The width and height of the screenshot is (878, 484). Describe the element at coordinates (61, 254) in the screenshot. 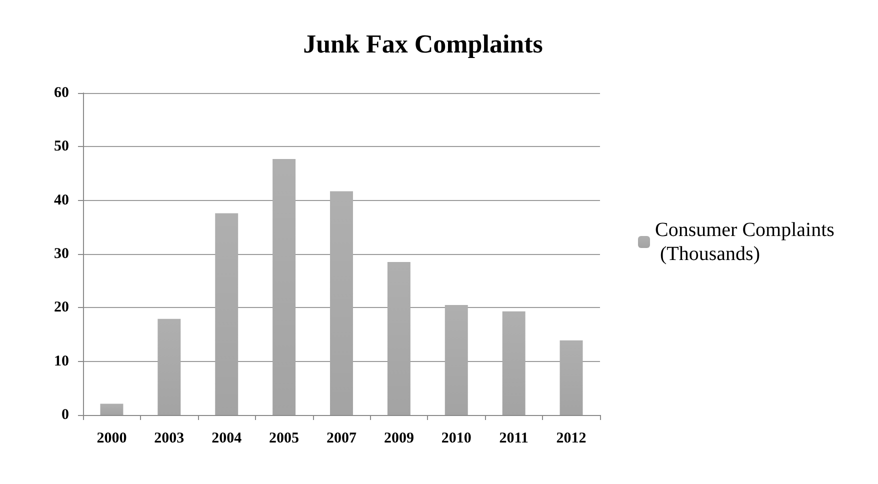

I see `y-tick-label: 30` at that location.